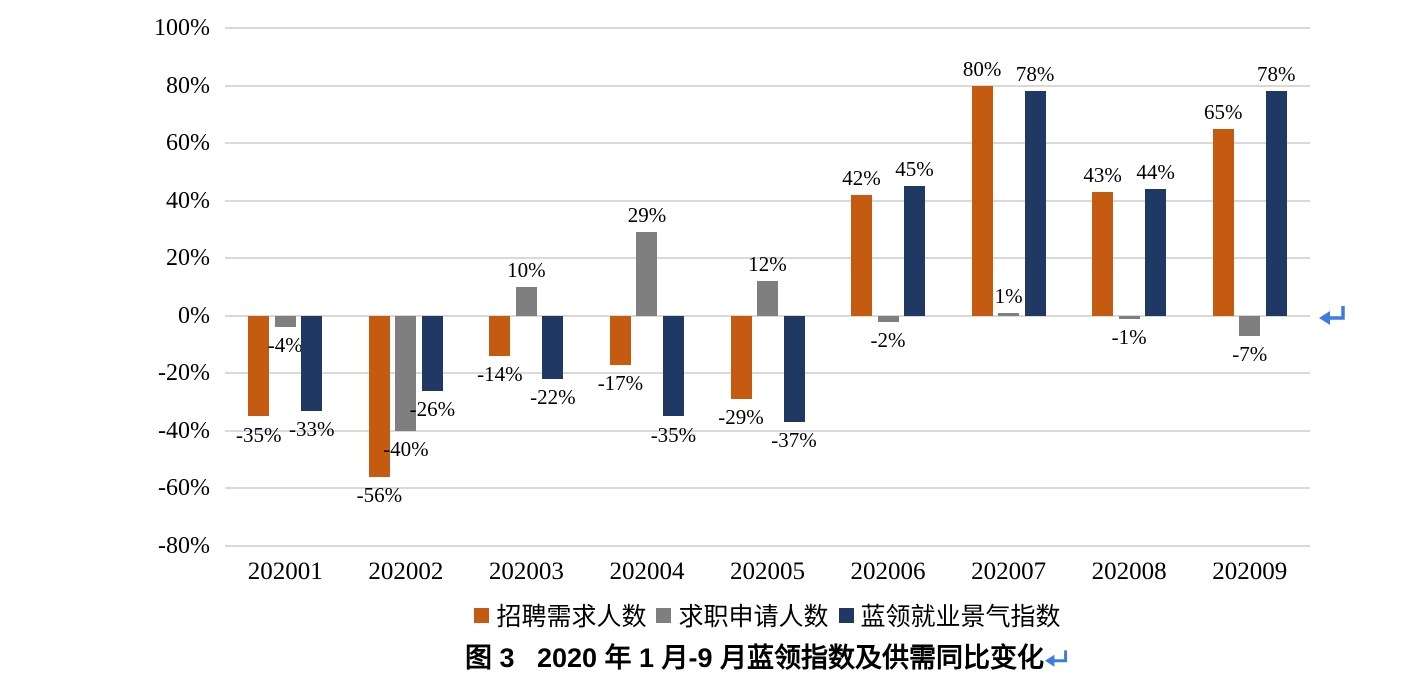  What do you see at coordinates (982, 68) in the screenshot?
I see `bar-value-label: 80%` at bounding box center [982, 68].